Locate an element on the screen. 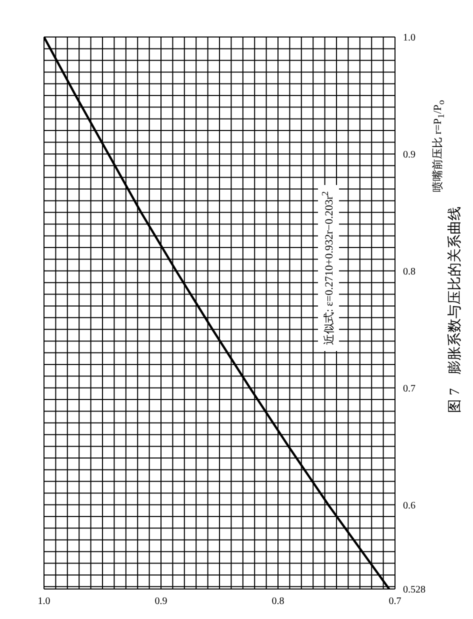 This screenshot has height=619, width=473. x-tick-label: 0.8 is located at coordinates (278, 602).